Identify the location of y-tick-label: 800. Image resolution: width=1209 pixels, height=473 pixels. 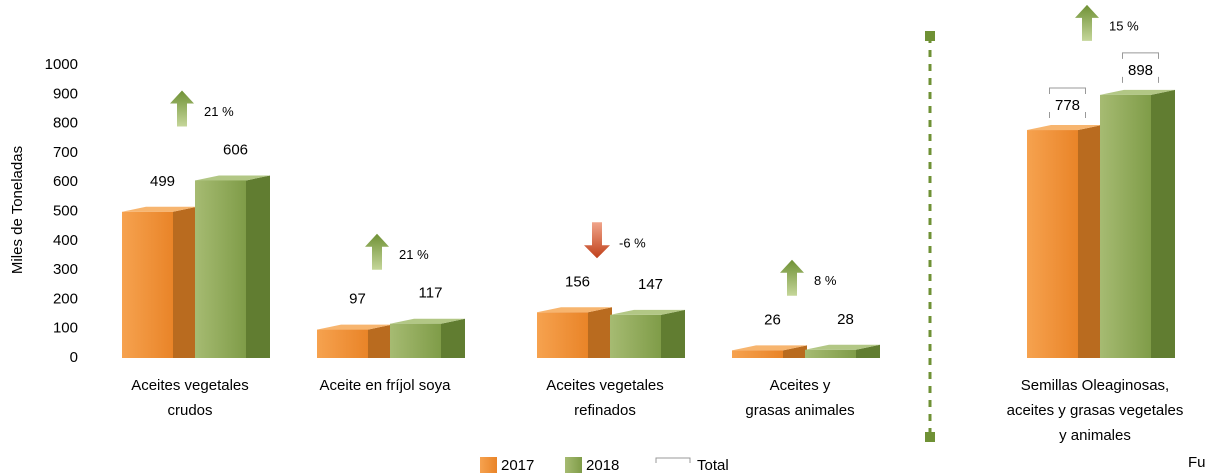
(65, 123).